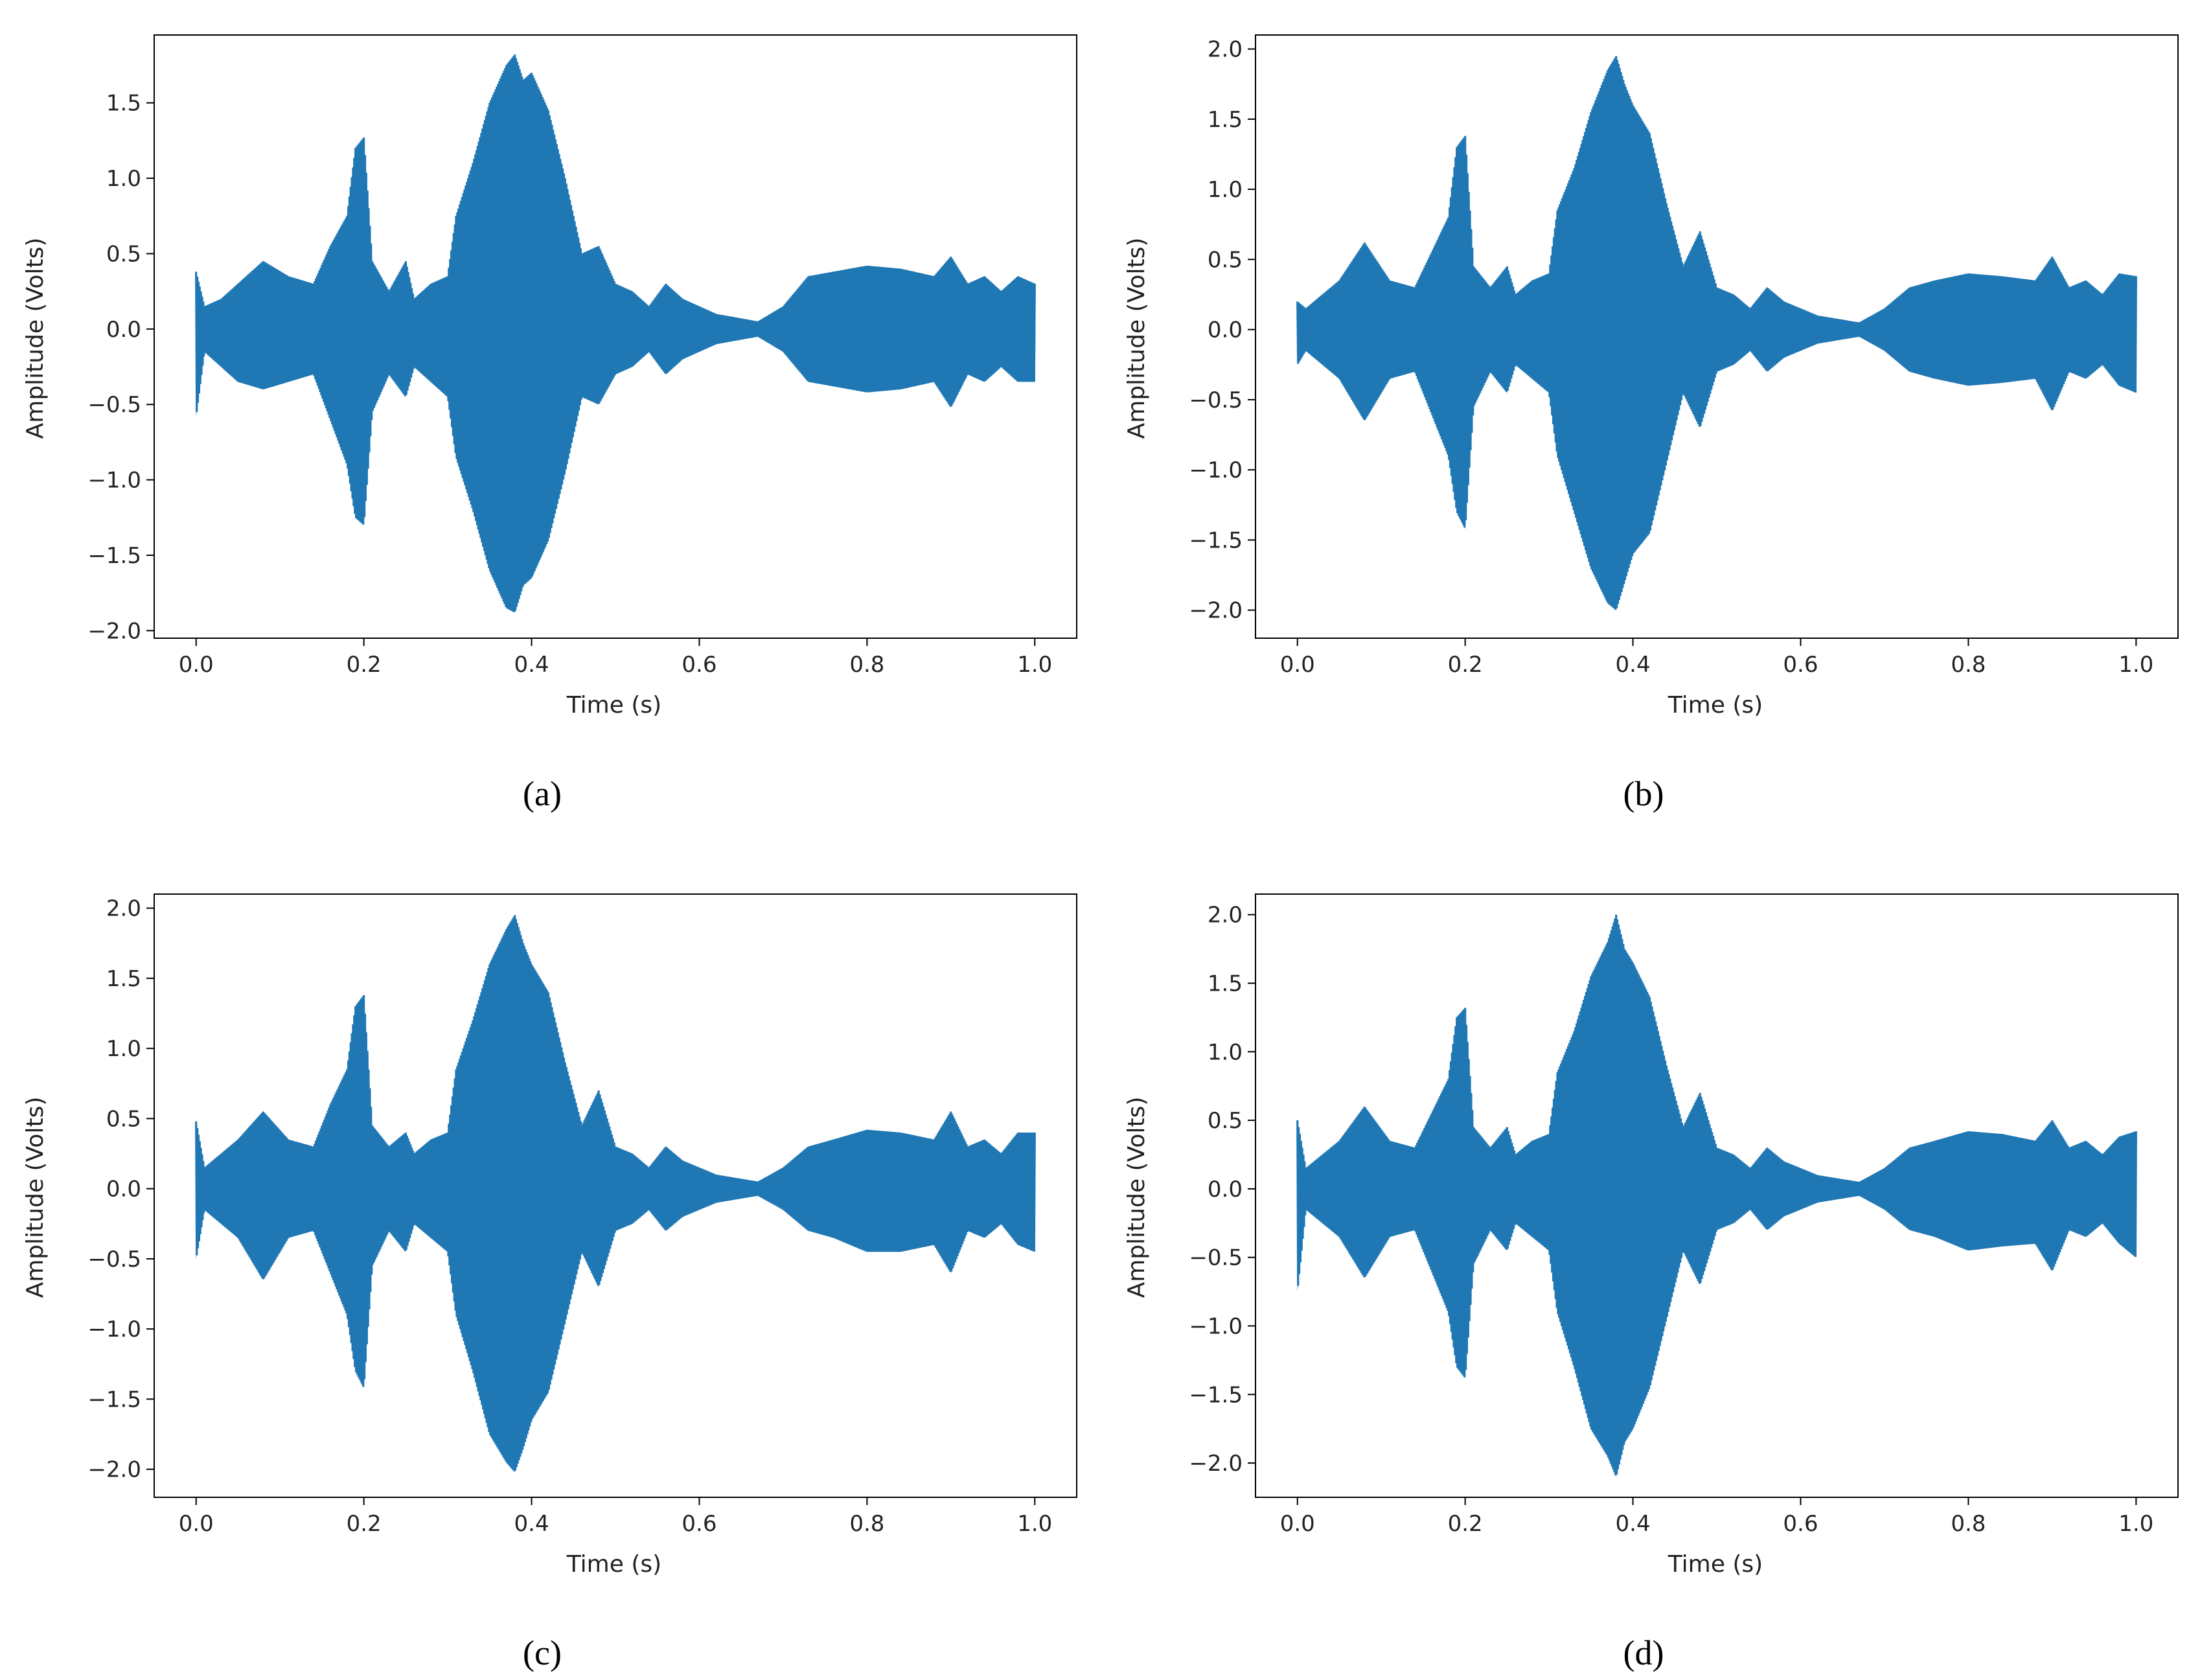 This screenshot has height=1680, width=2202. Describe the element at coordinates (542, 793) in the screenshot. I see `panel-caption: (a)` at that location.